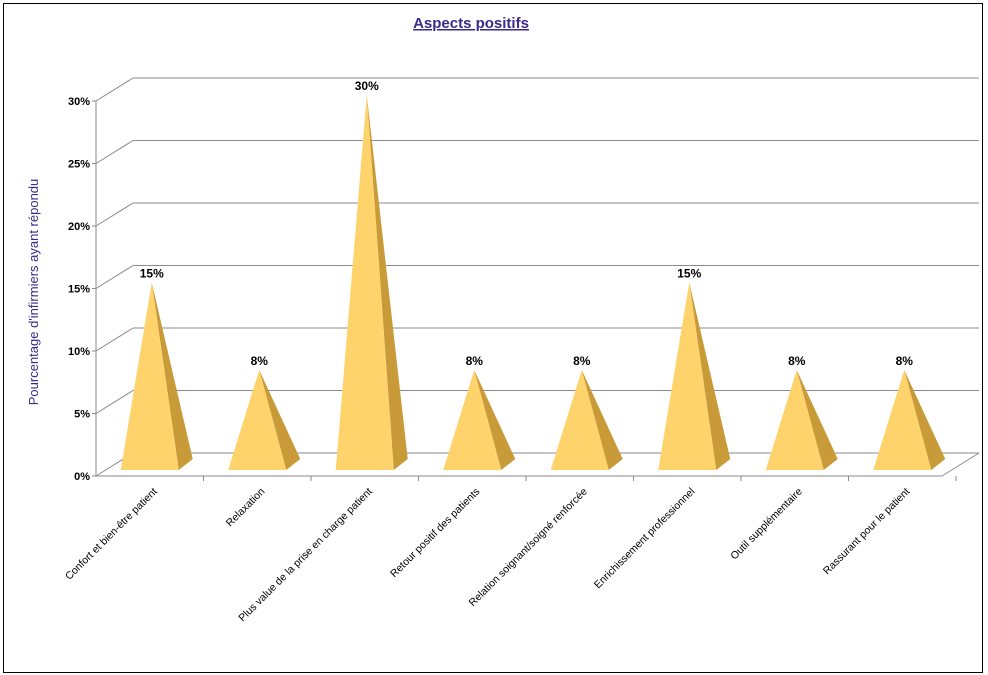 The height and width of the screenshot is (675, 988). I want to click on y-axis-ticks: 0% 5% 10% 15% 20% 25% 30%, so click(79, 289).